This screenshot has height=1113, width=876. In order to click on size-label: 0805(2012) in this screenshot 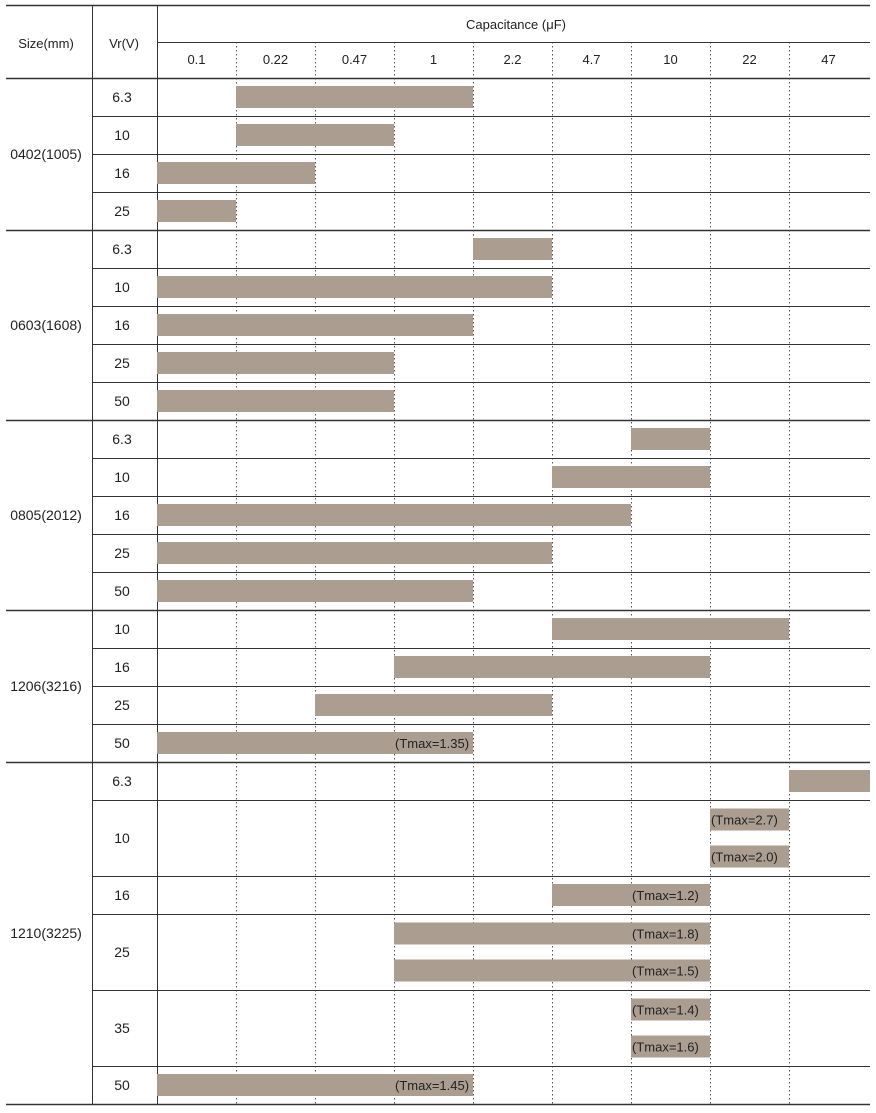, I will do `click(46, 515)`.